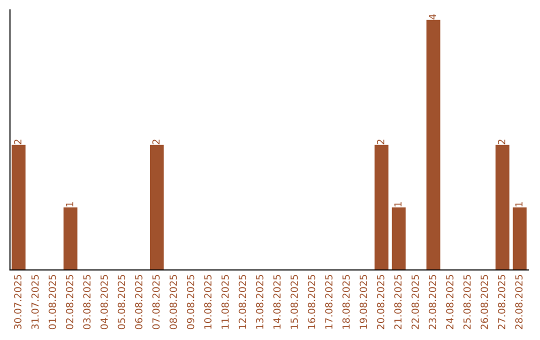 The width and height of the screenshot is (540, 340). Describe the element at coordinates (225, 301) in the screenshot. I see `x-tick-label: 11.08.2025` at that location.